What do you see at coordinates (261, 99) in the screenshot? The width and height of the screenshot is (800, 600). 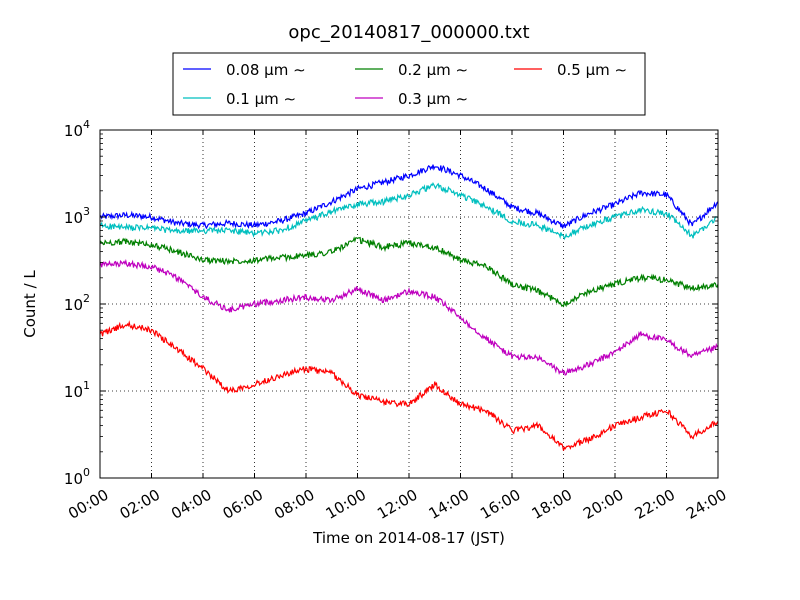 I see `legend-label: 0.1 μm ∼` at bounding box center [261, 99].